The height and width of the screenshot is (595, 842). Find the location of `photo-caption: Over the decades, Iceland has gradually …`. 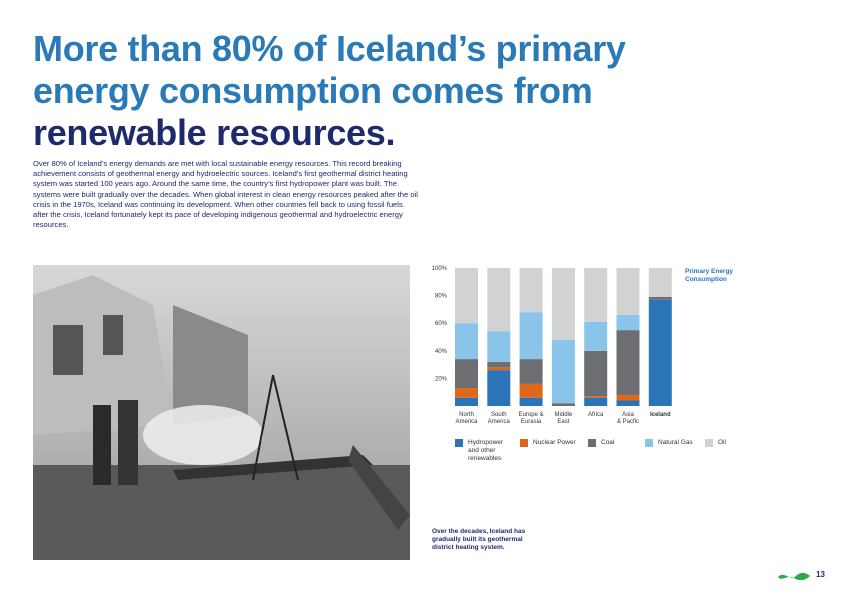

photo-caption: Over the decades, Iceland has gradually … is located at coordinates (479, 539).